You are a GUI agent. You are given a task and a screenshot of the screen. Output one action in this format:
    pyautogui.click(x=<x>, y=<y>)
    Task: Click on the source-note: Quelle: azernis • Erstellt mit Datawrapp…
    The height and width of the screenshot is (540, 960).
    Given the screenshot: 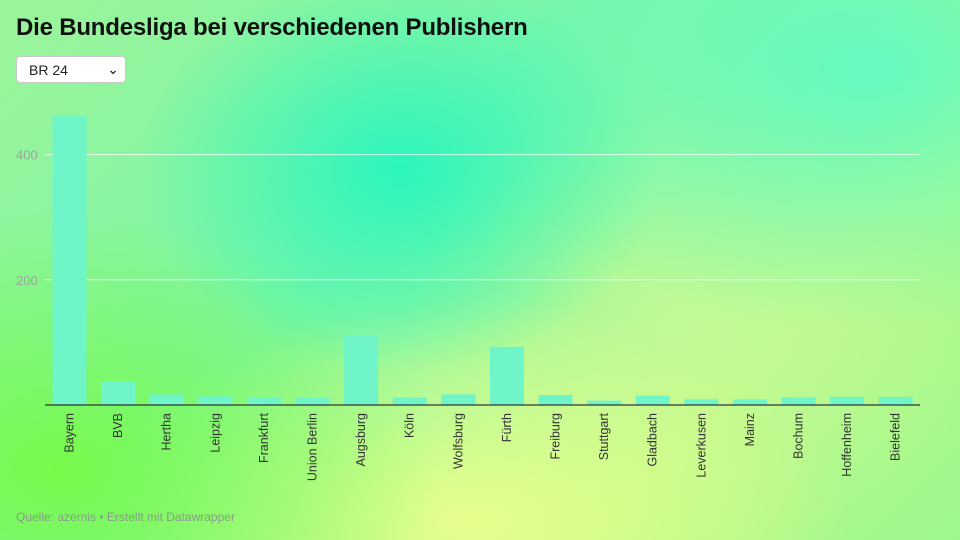 What is the action you would take?
    pyautogui.click(x=125, y=517)
    